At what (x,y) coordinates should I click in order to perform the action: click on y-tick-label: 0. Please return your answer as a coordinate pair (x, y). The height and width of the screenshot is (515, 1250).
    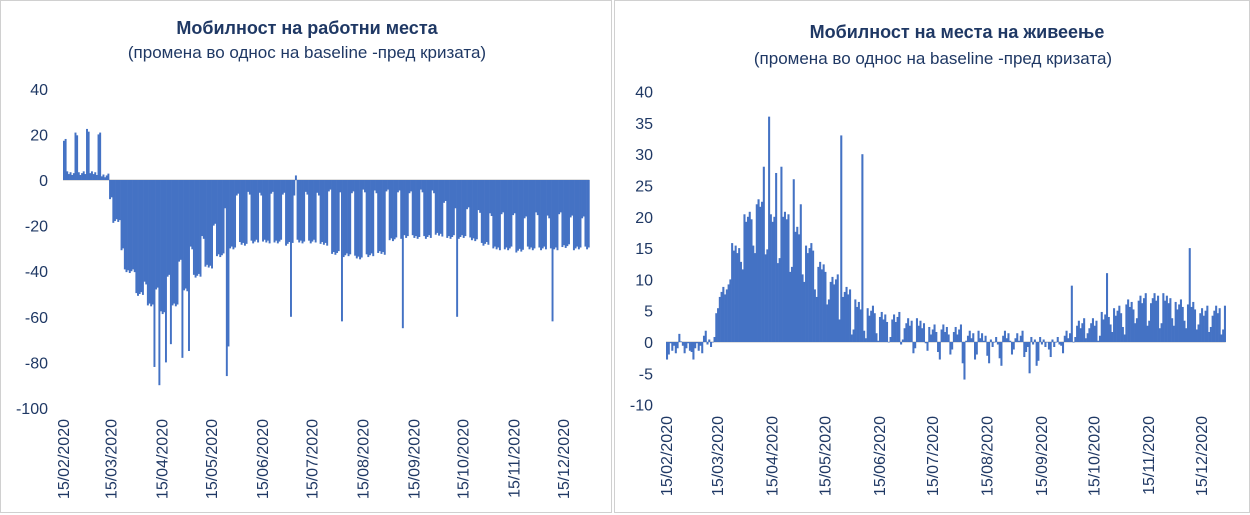
    Looking at the image, I should click on (648, 343).